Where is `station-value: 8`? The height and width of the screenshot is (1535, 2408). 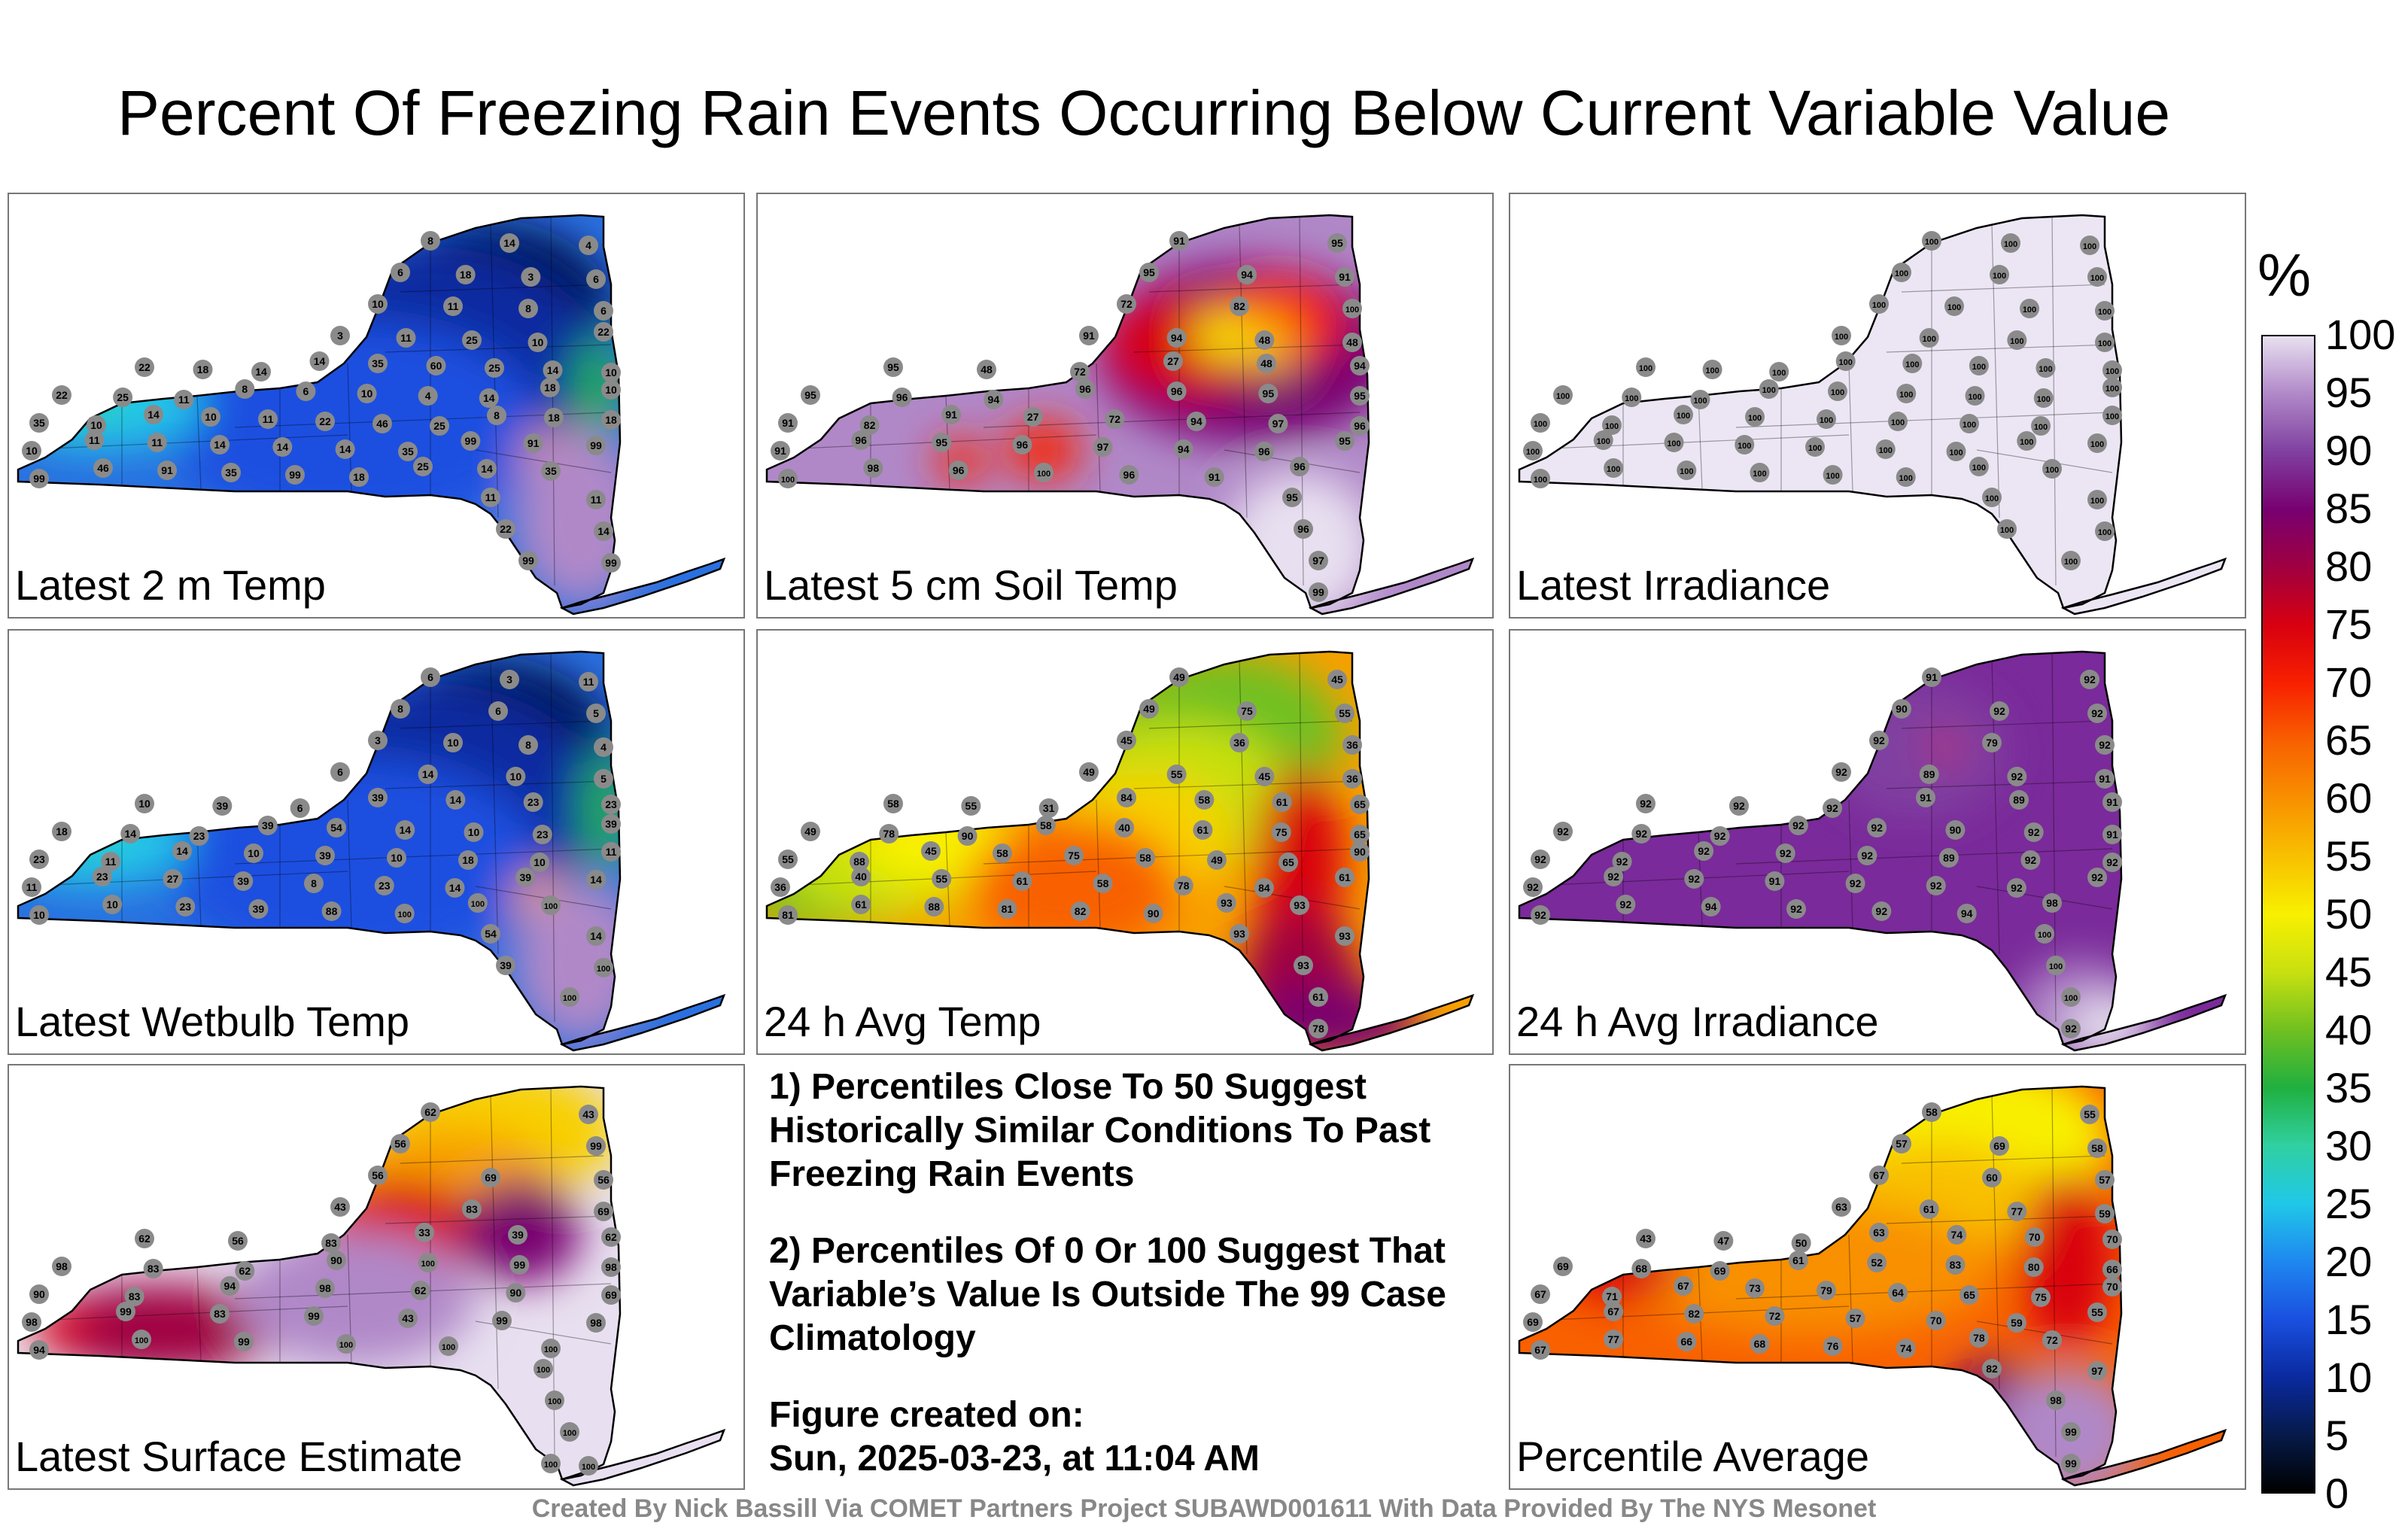
station-value: 8 is located at coordinates (245, 389).